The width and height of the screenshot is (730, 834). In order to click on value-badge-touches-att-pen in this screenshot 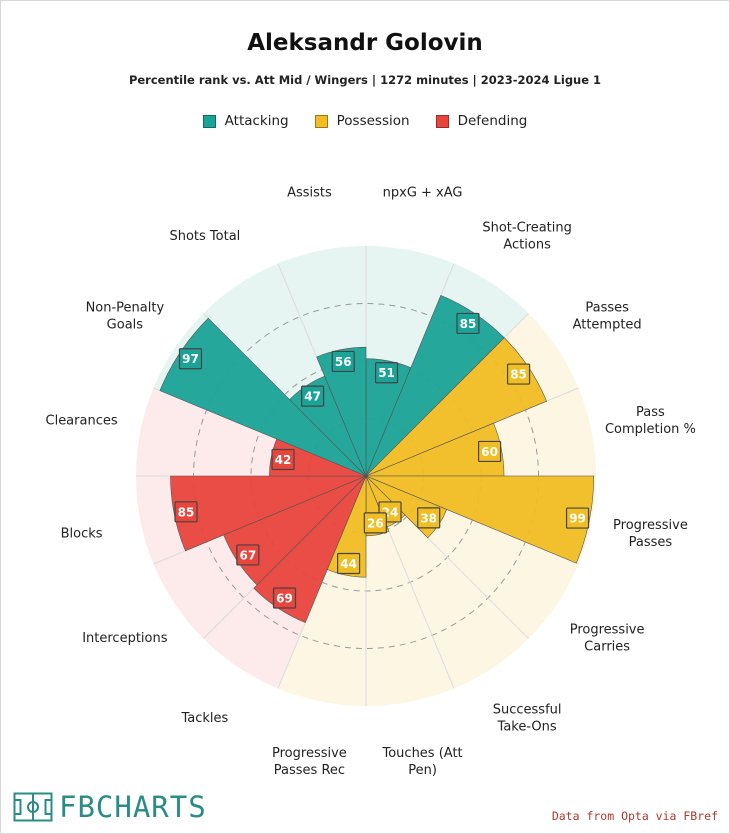, I will do `click(375, 523)`.